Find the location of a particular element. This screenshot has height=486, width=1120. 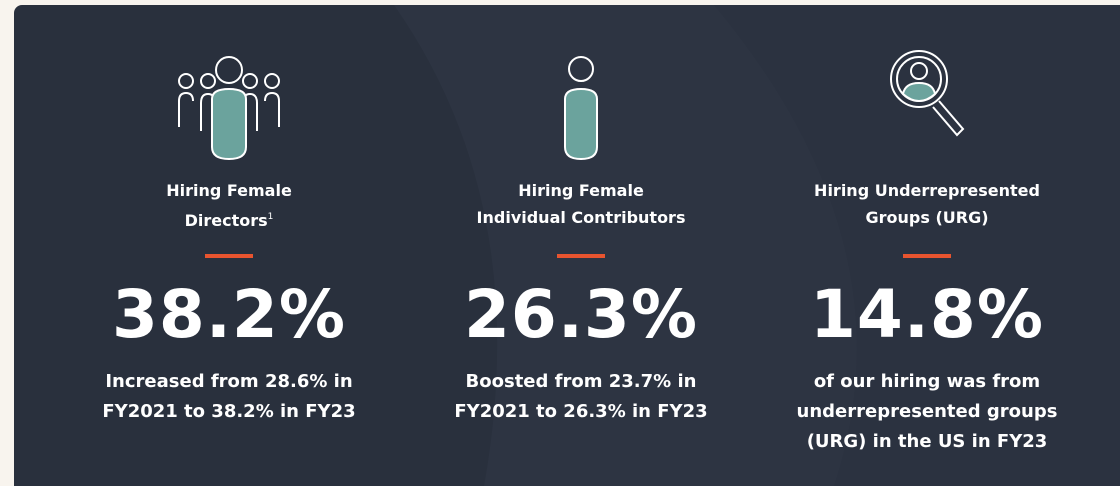

card-title: Hiring Underrepresented Groups (URG) is located at coordinates (927, 204).